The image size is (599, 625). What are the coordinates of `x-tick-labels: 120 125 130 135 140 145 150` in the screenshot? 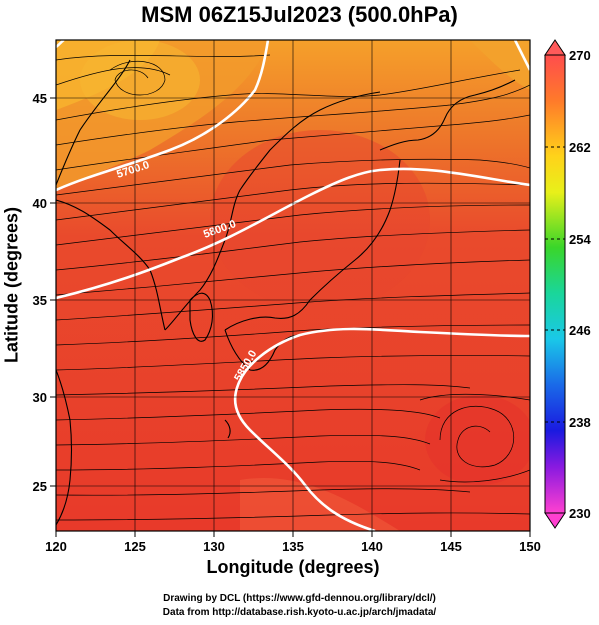 It's located at (293, 546).